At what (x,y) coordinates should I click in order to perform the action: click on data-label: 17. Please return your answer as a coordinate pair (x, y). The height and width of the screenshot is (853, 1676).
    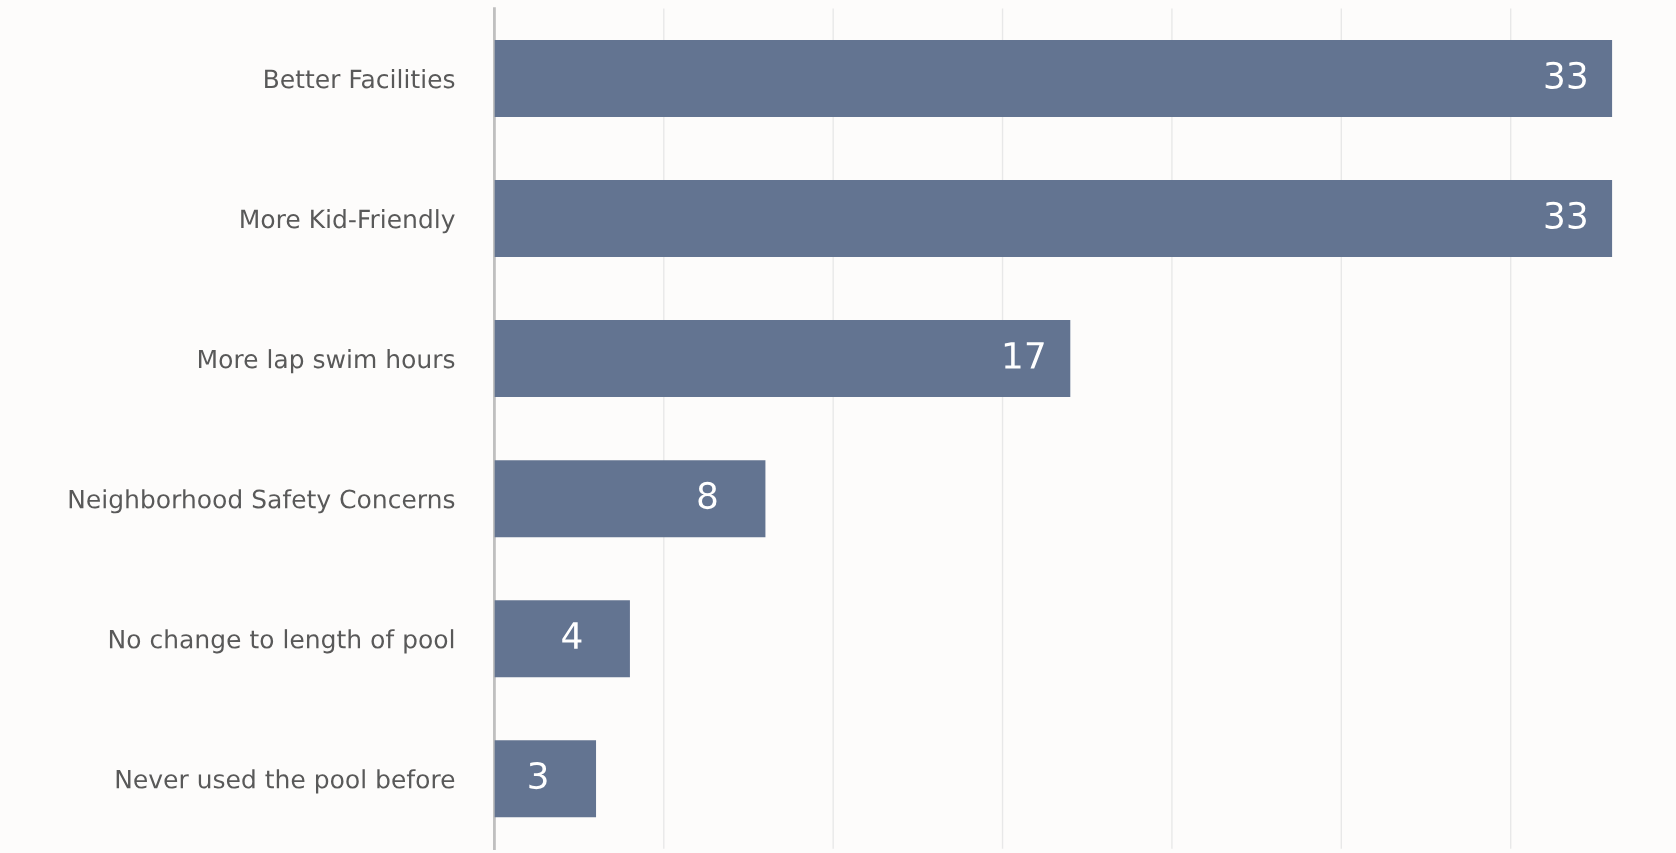
    Looking at the image, I should click on (1024, 355).